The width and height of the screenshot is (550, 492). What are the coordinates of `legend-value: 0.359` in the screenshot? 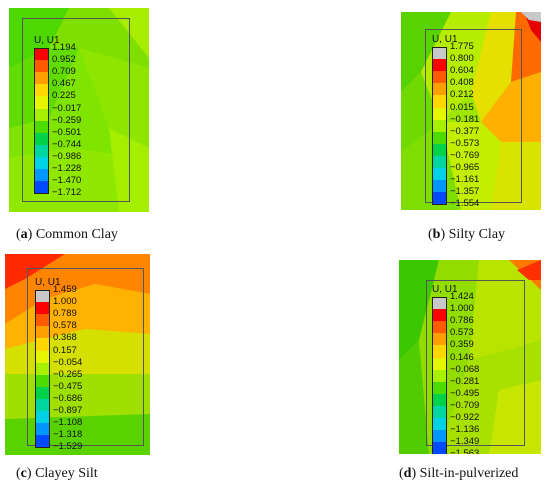 It's located at (462, 345).